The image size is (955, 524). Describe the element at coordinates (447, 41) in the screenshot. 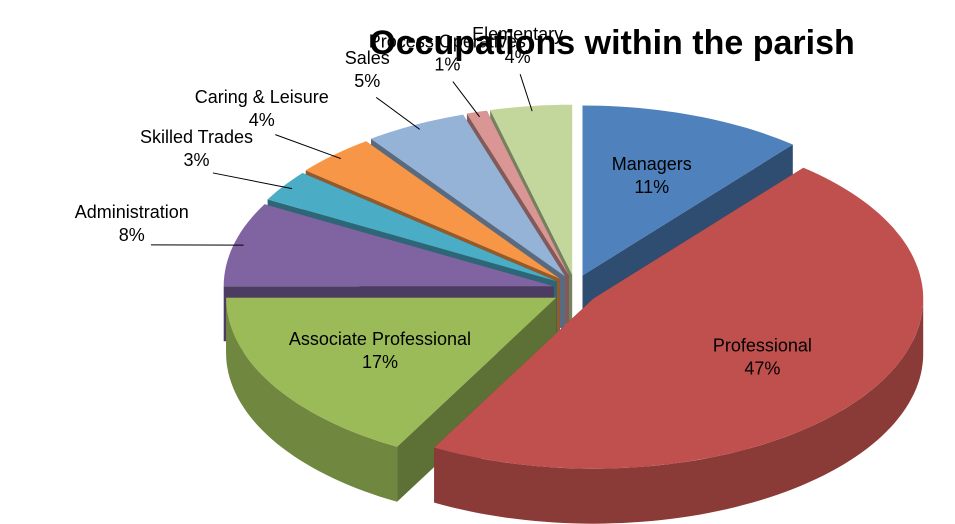

I see `slice-label: Process Operatives` at that location.